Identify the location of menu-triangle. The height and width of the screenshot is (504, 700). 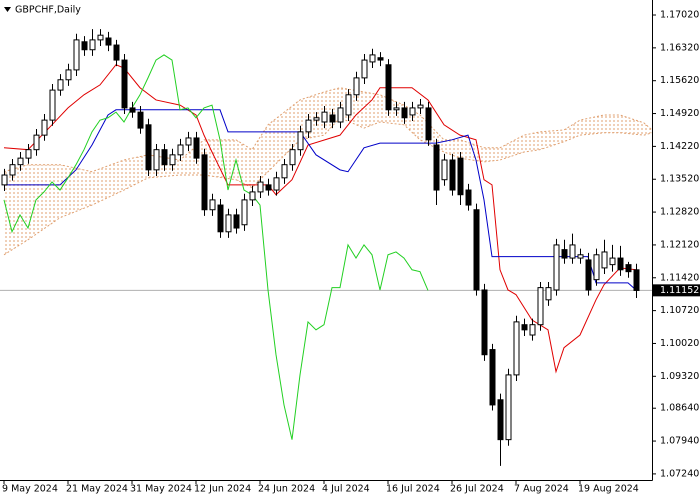
(7, 9).